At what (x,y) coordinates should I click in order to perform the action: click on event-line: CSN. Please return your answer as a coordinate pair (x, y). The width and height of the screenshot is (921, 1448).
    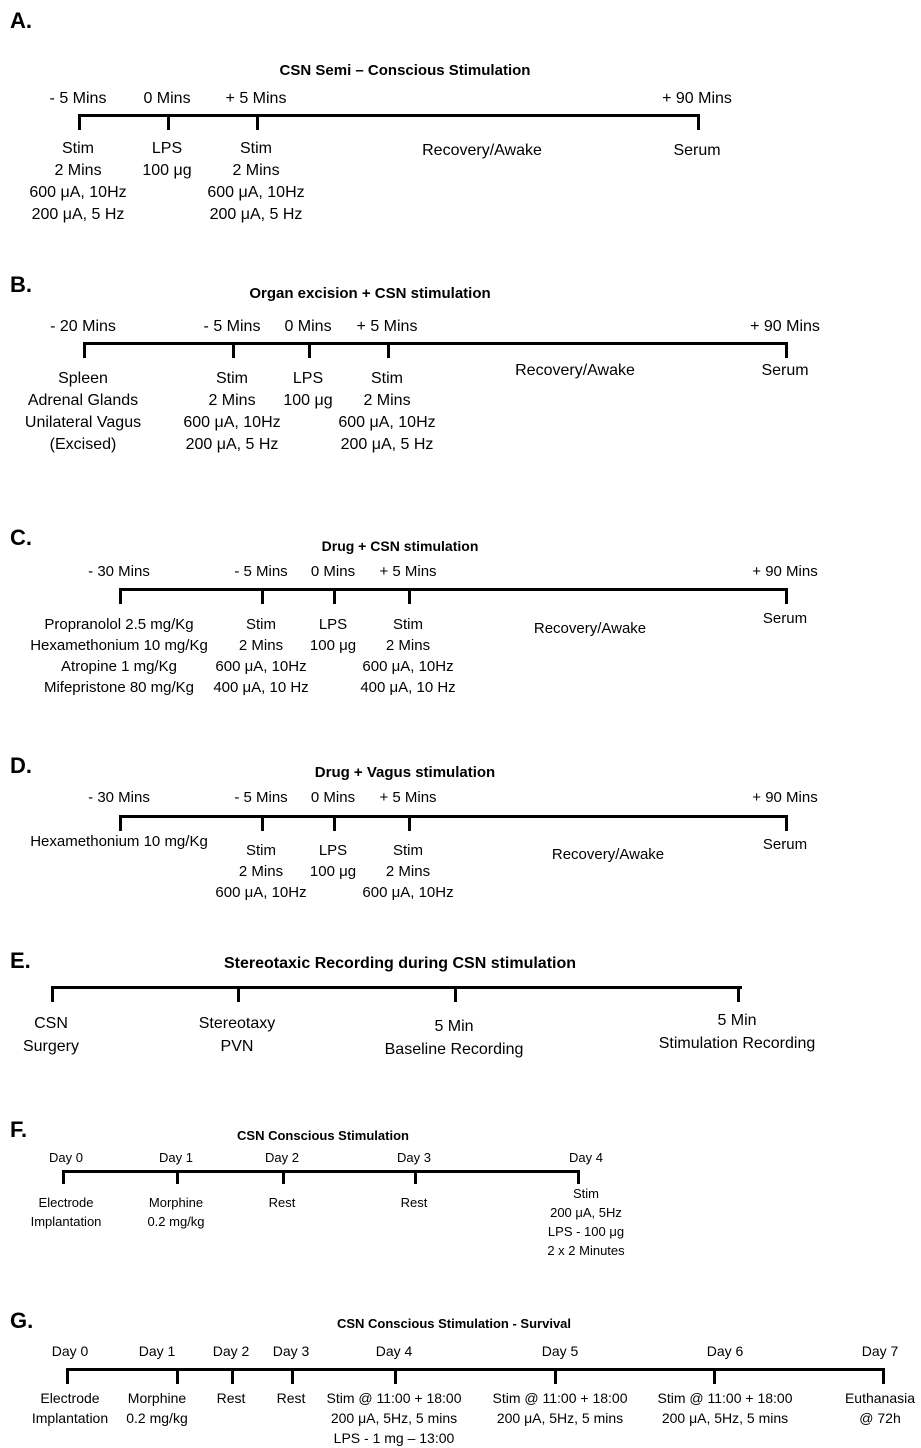
    Looking at the image, I should click on (51, 1023).